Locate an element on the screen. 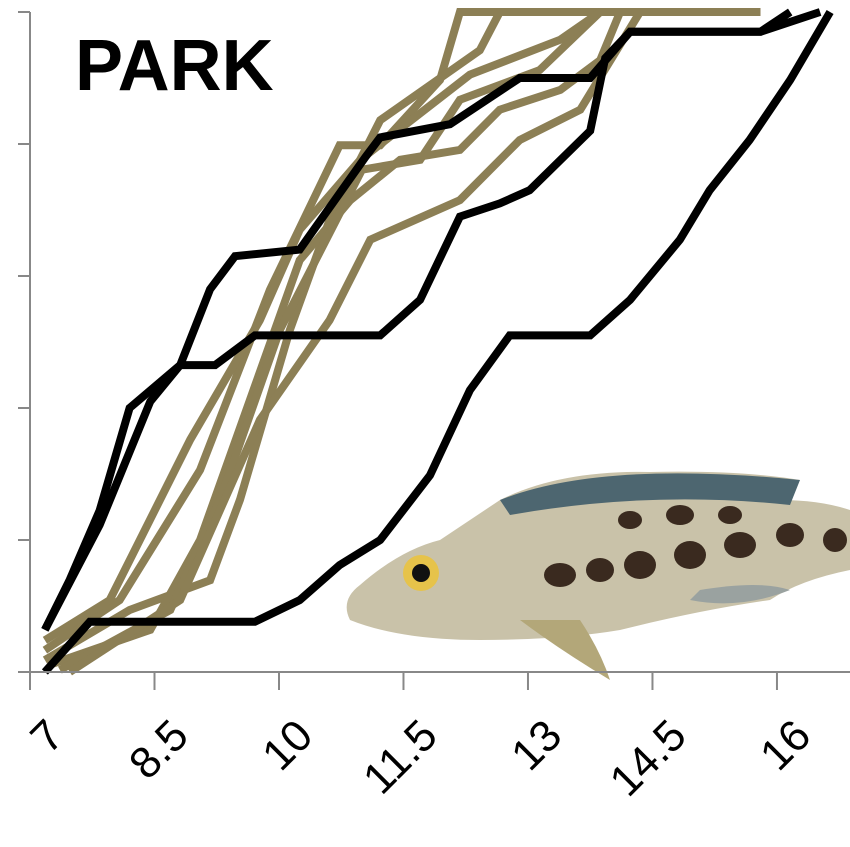 The width and height of the screenshot is (850, 847). chart-title: PARK is located at coordinates (174, 66).